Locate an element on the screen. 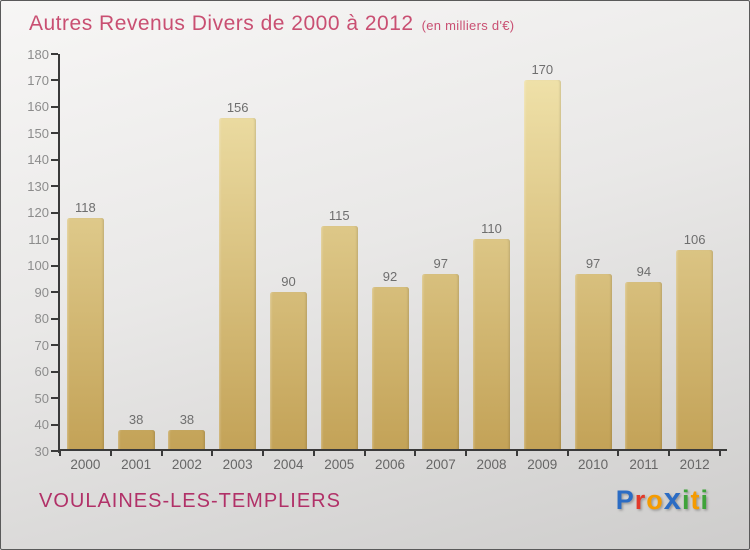 This screenshot has width=750, height=550. y-axis-tick-label: 140 is located at coordinates (38, 160).